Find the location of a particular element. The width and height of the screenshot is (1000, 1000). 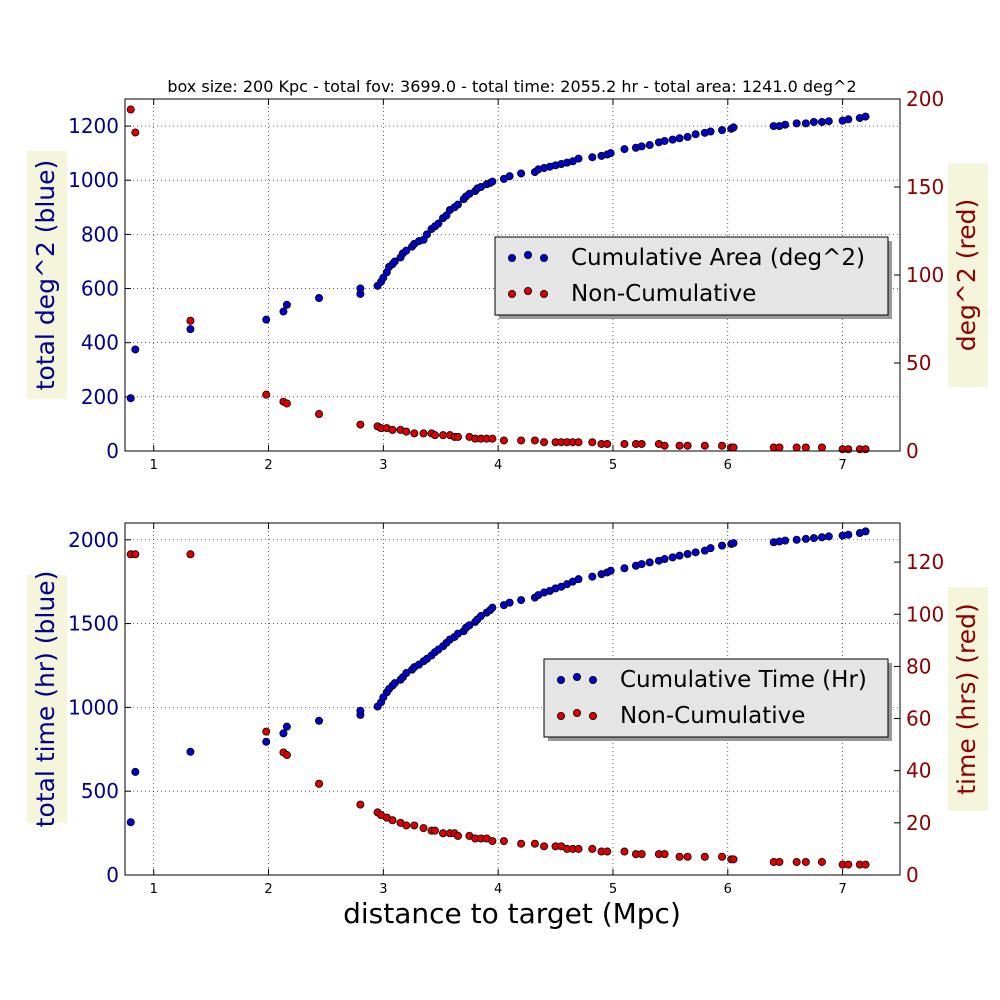

y-left-tick-label: 2000 is located at coordinates (93, 540).